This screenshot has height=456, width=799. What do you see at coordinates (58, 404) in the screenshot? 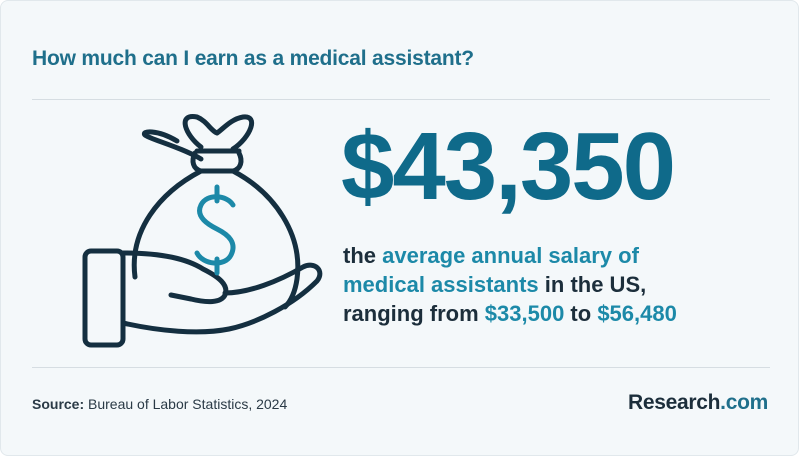
I see `source-label: Source:` at bounding box center [58, 404].